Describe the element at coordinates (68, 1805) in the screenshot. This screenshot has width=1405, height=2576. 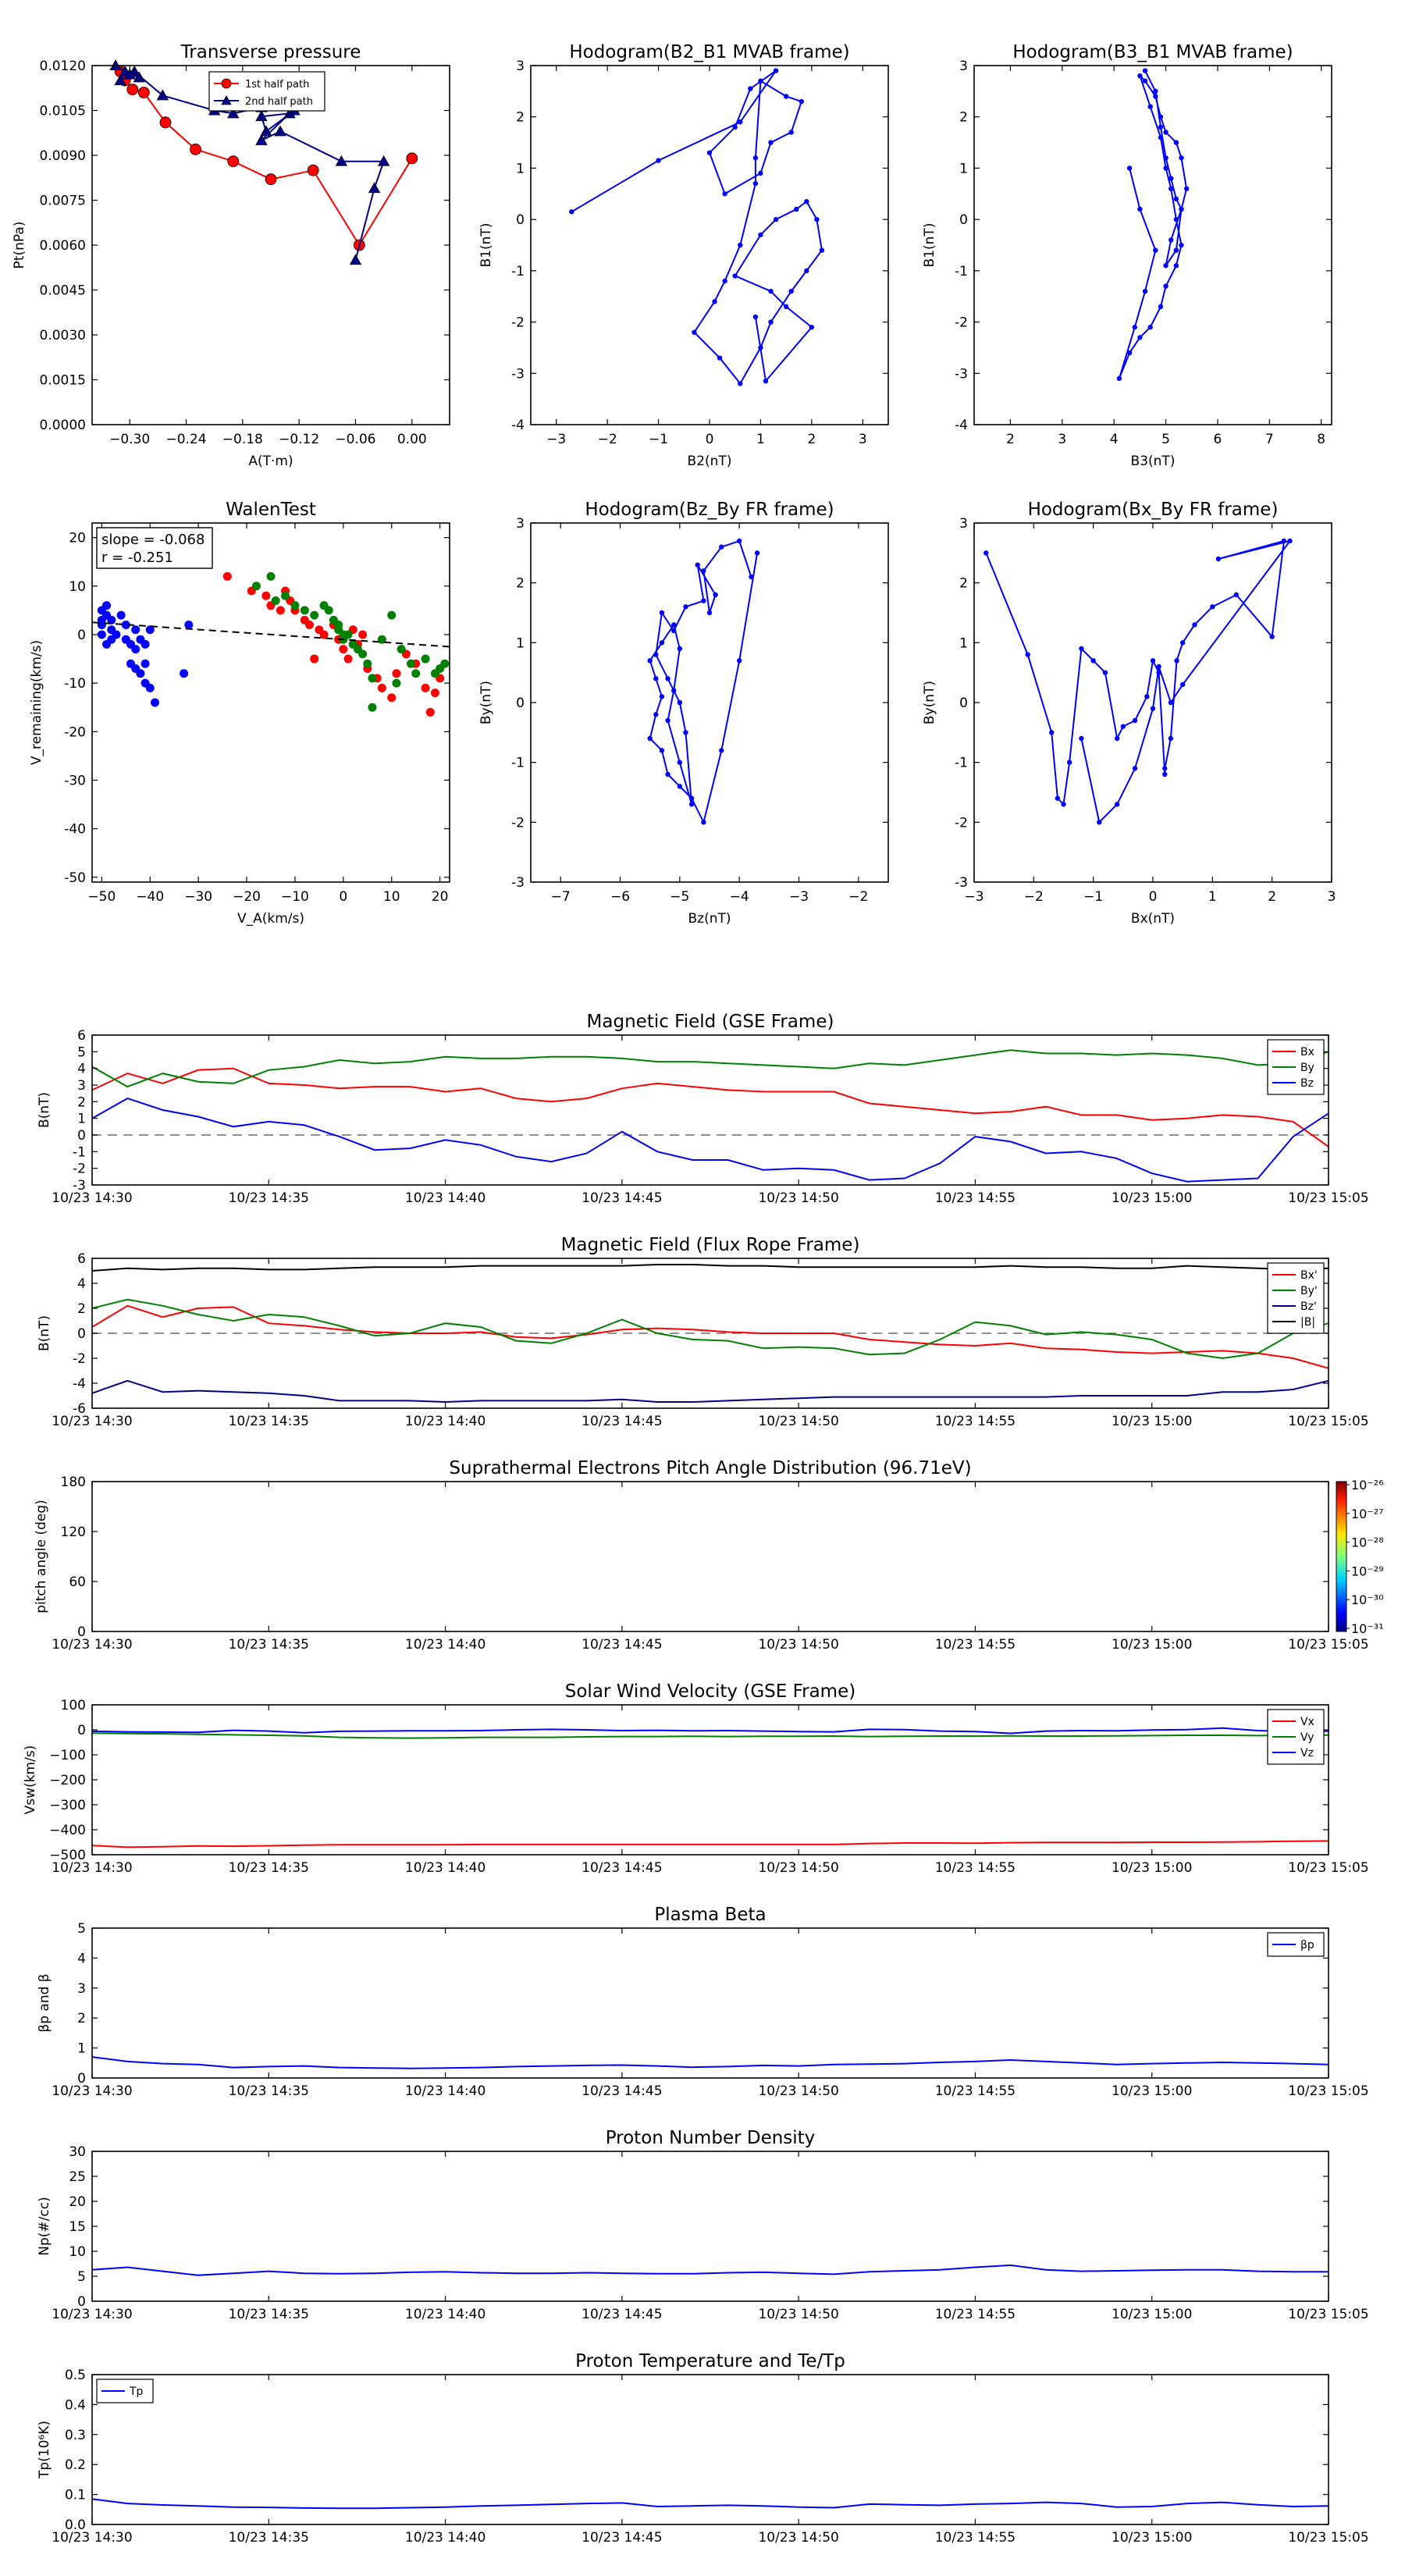
I see `y-tick-label: −300` at that location.